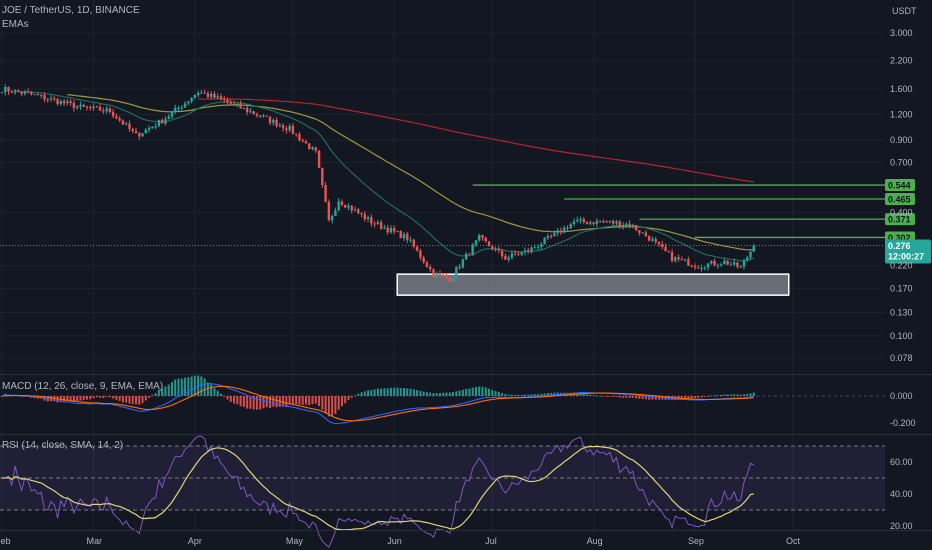 This screenshot has height=550, width=932. What do you see at coordinates (901, 212) in the screenshot?
I see `y-tick-label: 0.400` at bounding box center [901, 212].